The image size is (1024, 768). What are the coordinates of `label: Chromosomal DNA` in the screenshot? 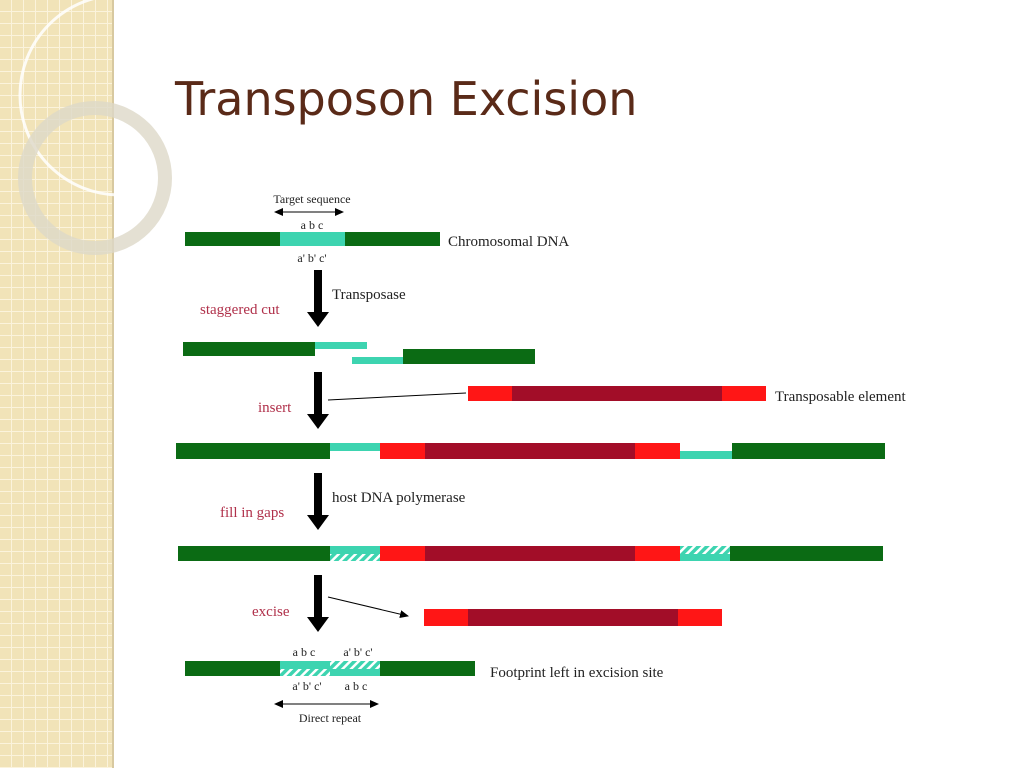 It's located at (508, 242).